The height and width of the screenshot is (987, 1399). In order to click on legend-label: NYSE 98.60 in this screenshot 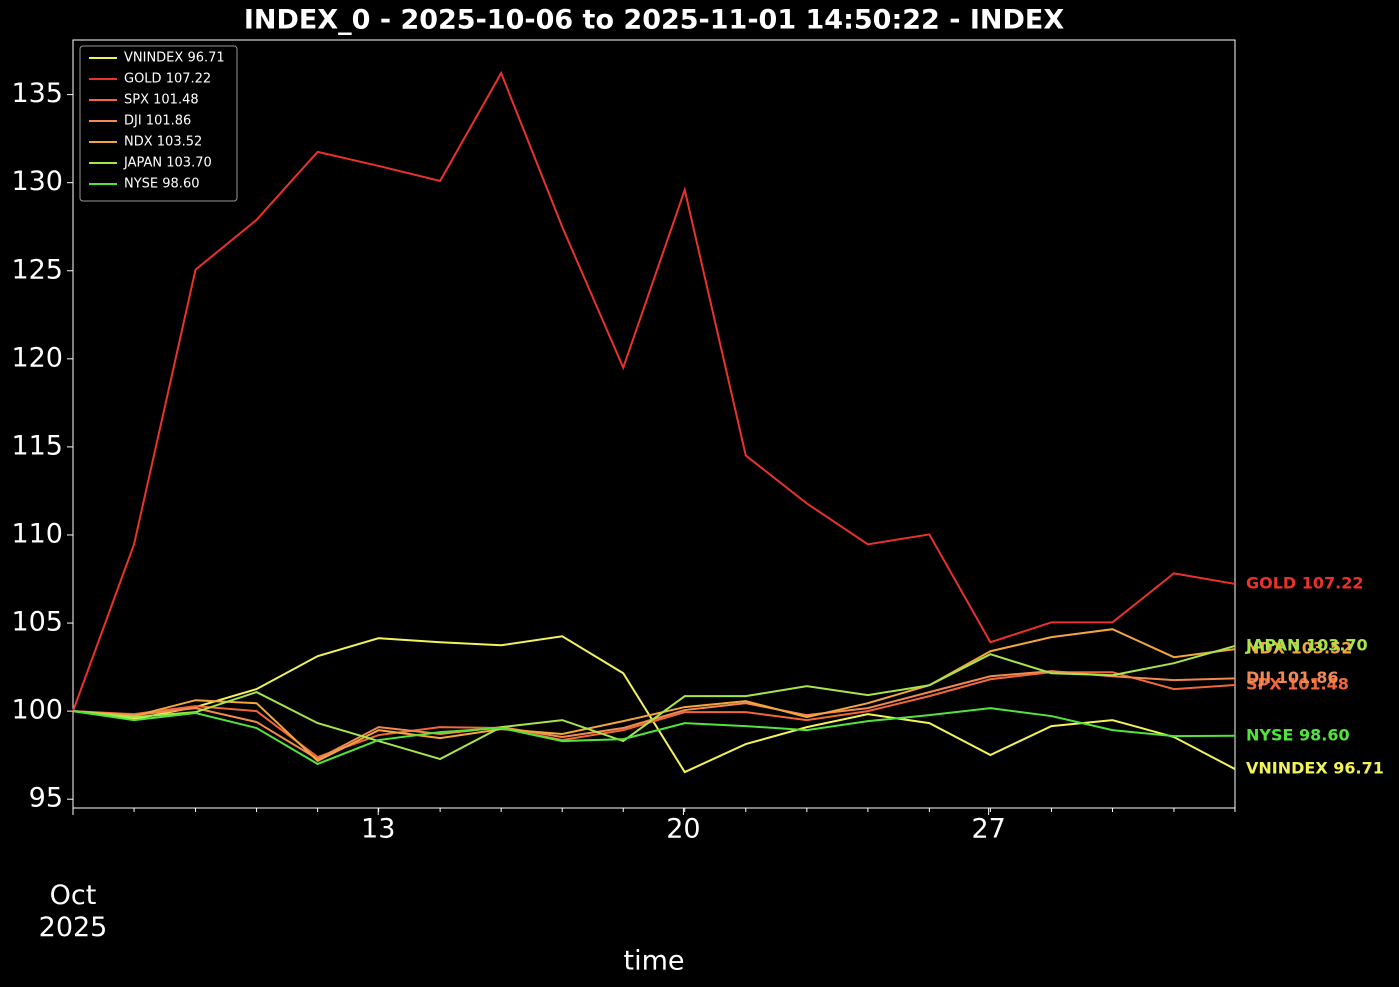, I will do `click(161, 184)`.